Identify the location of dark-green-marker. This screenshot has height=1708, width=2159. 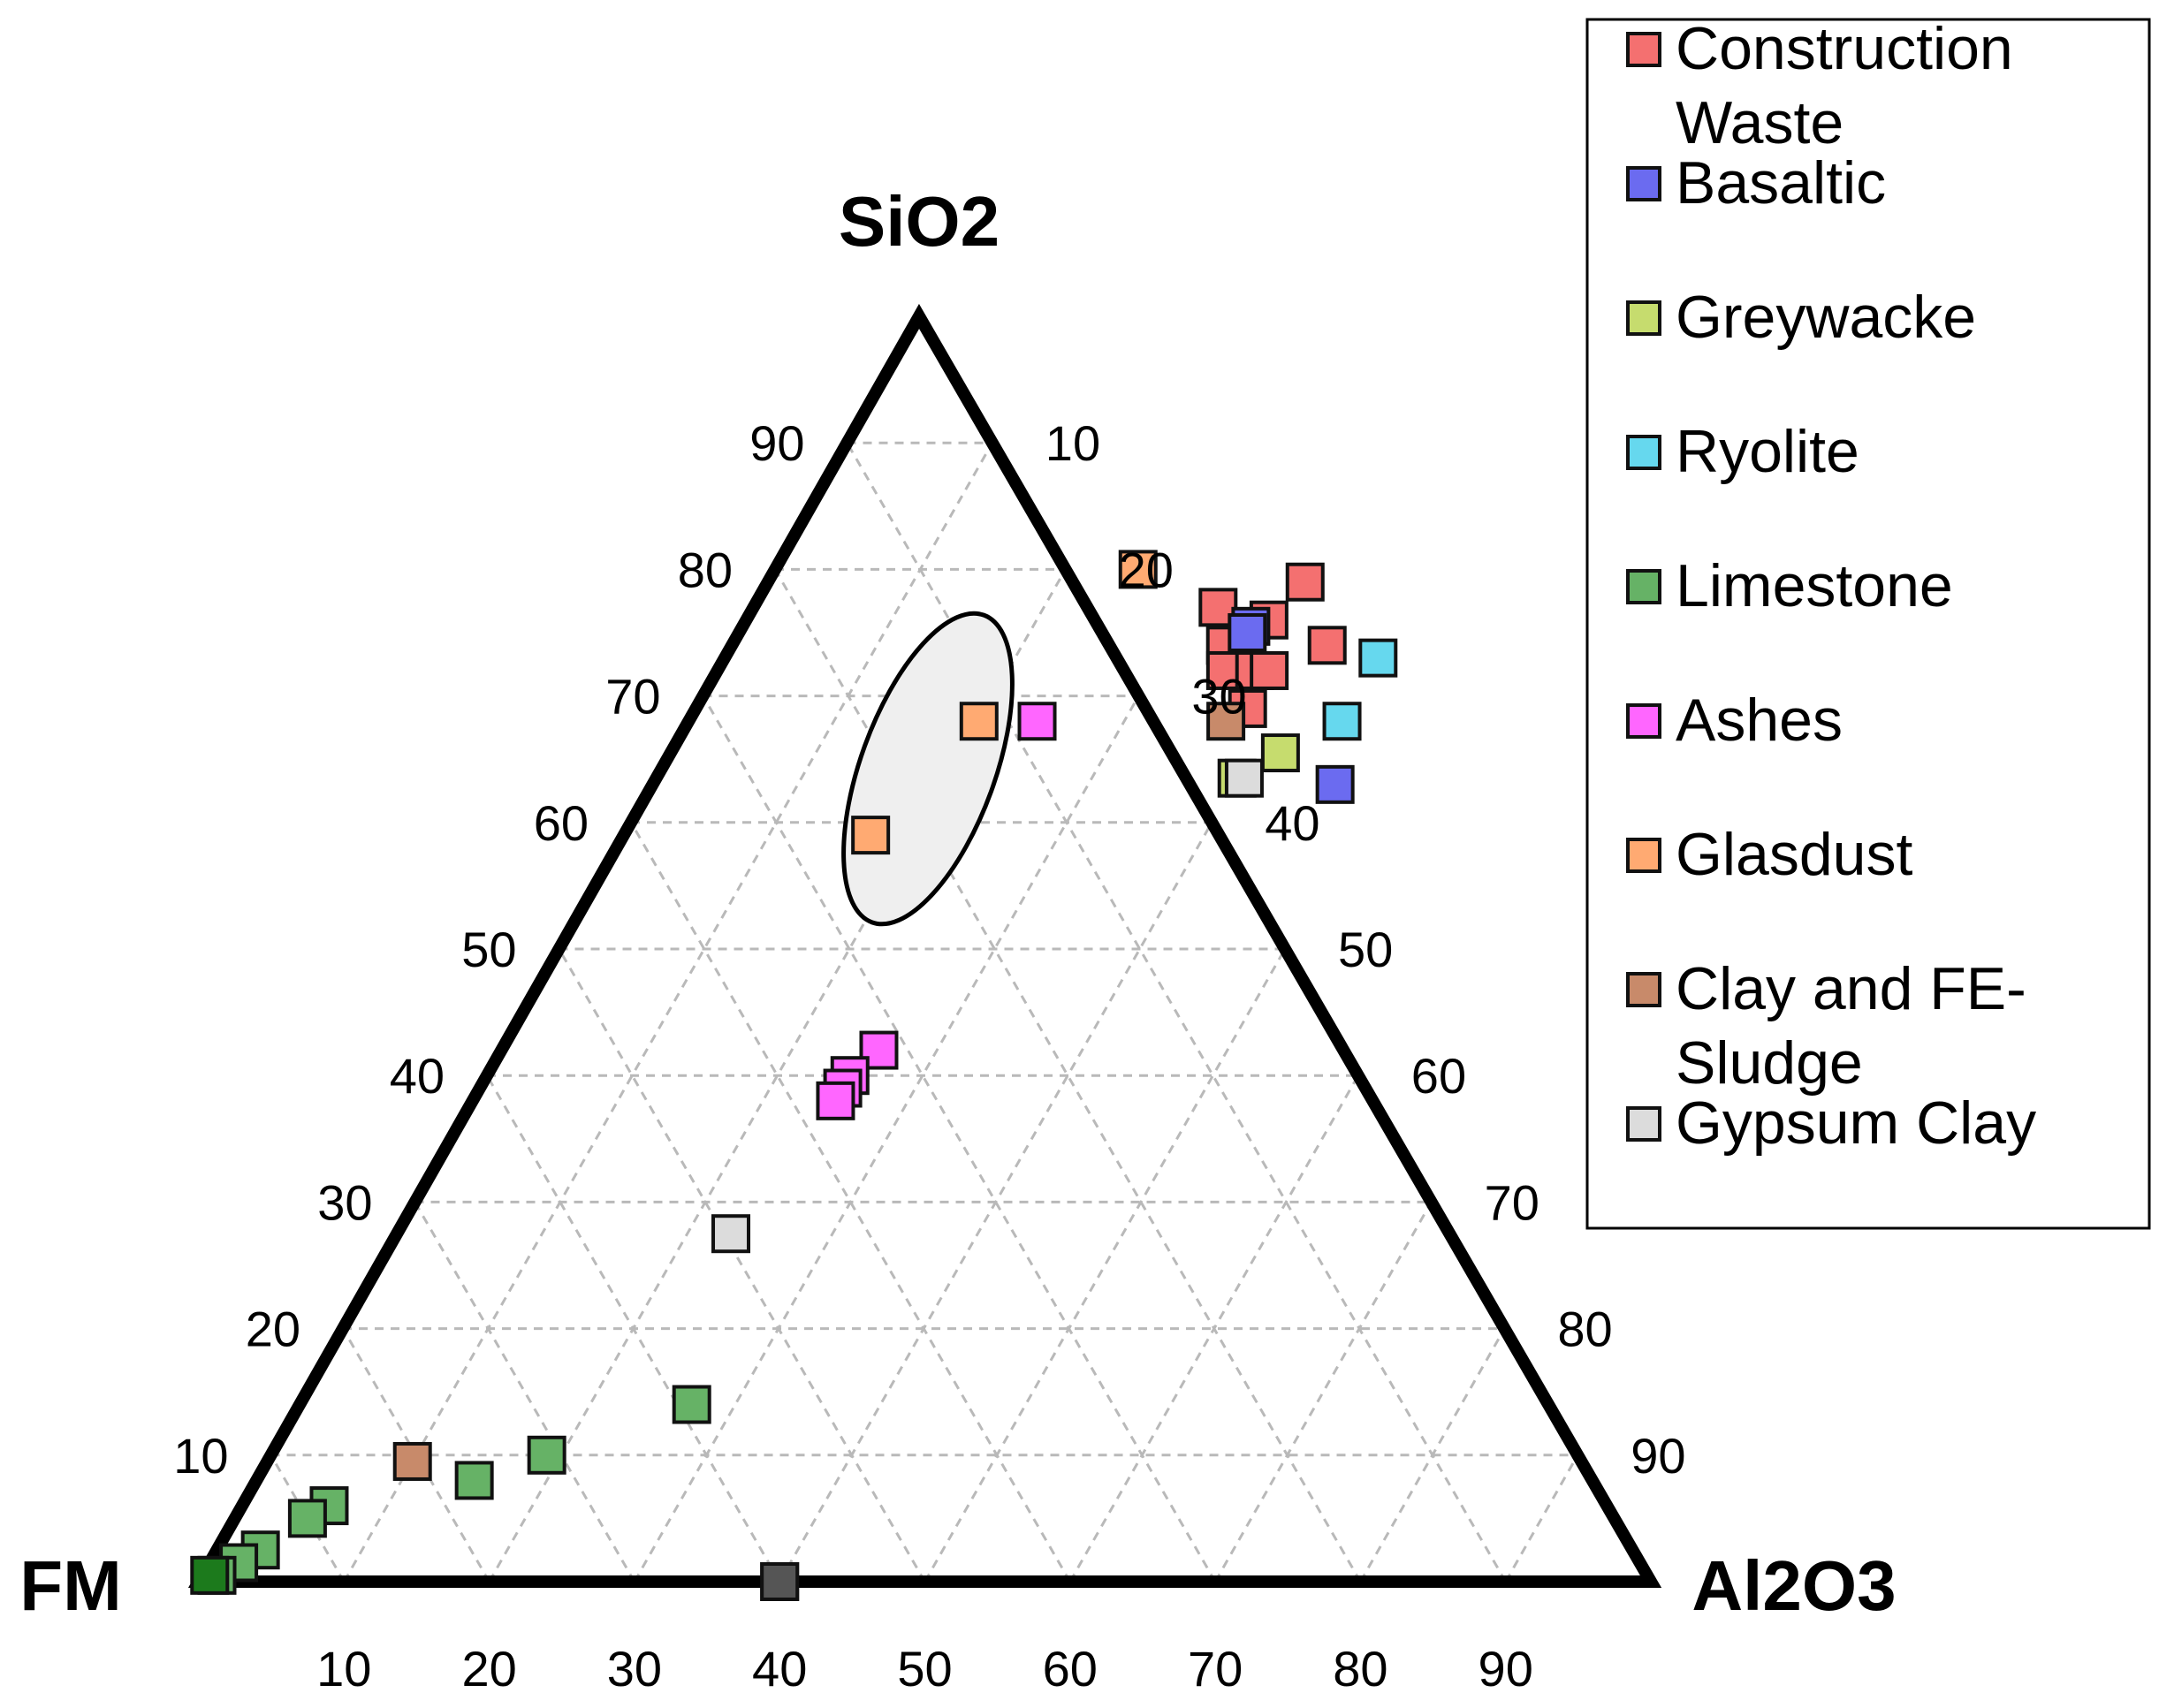
(210, 1575).